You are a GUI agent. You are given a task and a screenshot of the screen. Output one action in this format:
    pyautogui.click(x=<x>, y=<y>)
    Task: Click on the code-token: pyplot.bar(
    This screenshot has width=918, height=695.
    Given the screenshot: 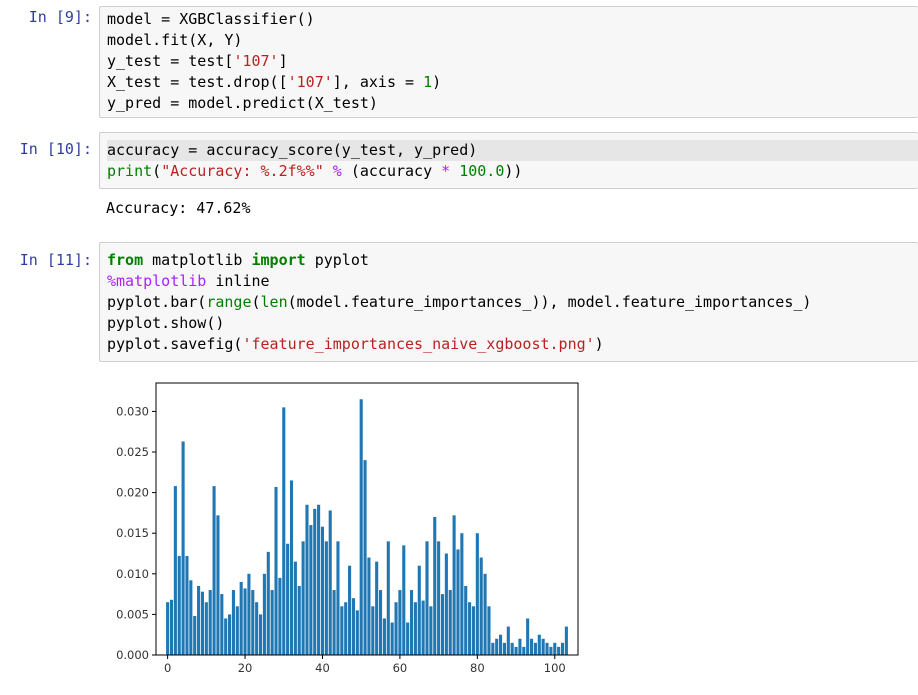 What is the action you would take?
    pyautogui.click(x=157, y=302)
    